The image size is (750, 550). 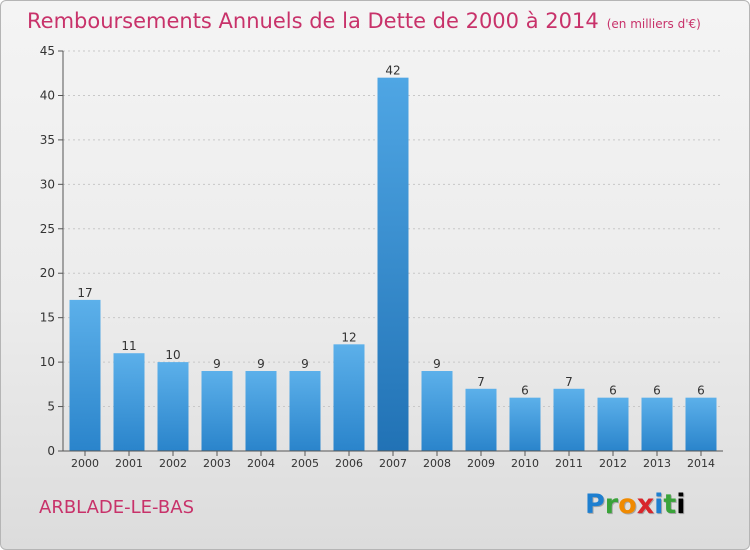 What do you see at coordinates (51, 407) in the screenshot?
I see `y-tick-label: 5` at bounding box center [51, 407].